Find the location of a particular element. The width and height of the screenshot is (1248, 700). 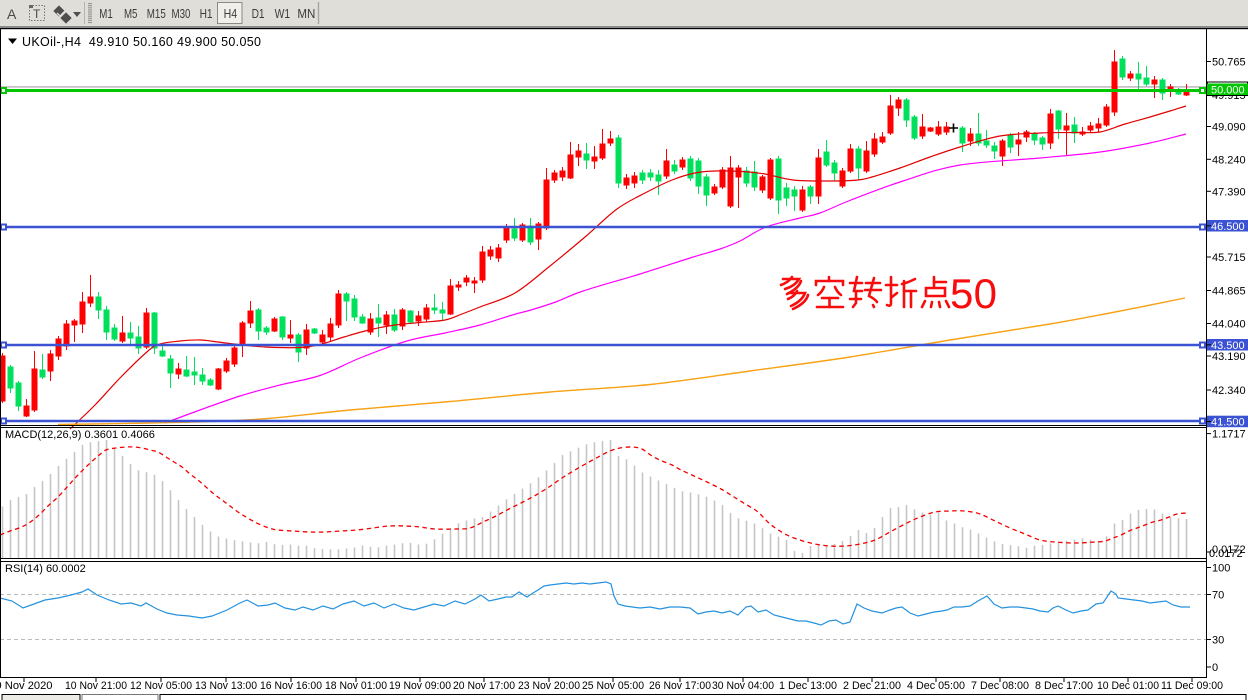

svg-text: 19 Nov 09:00 is located at coordinates (420, 686).